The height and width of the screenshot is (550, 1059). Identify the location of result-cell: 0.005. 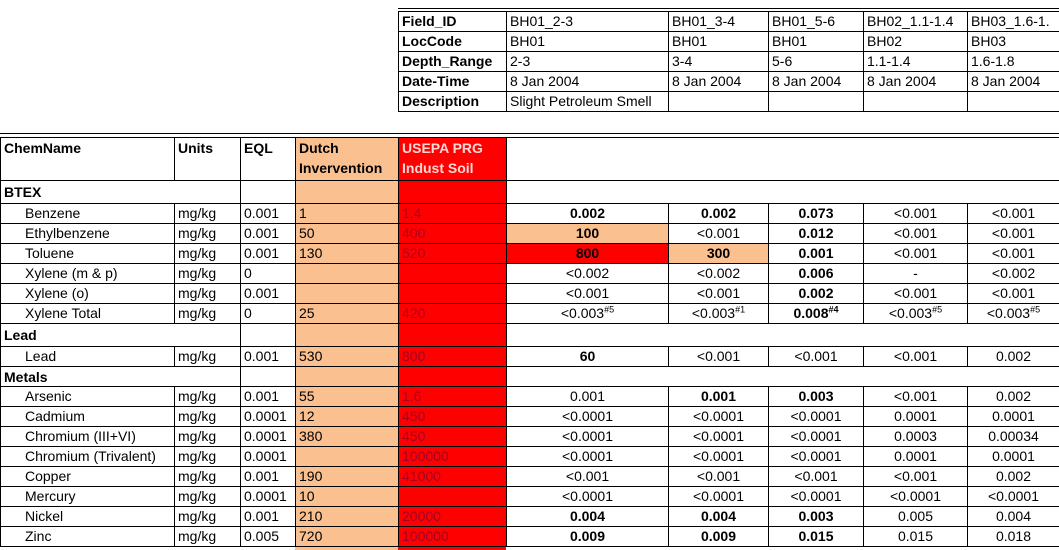
(915, 516).